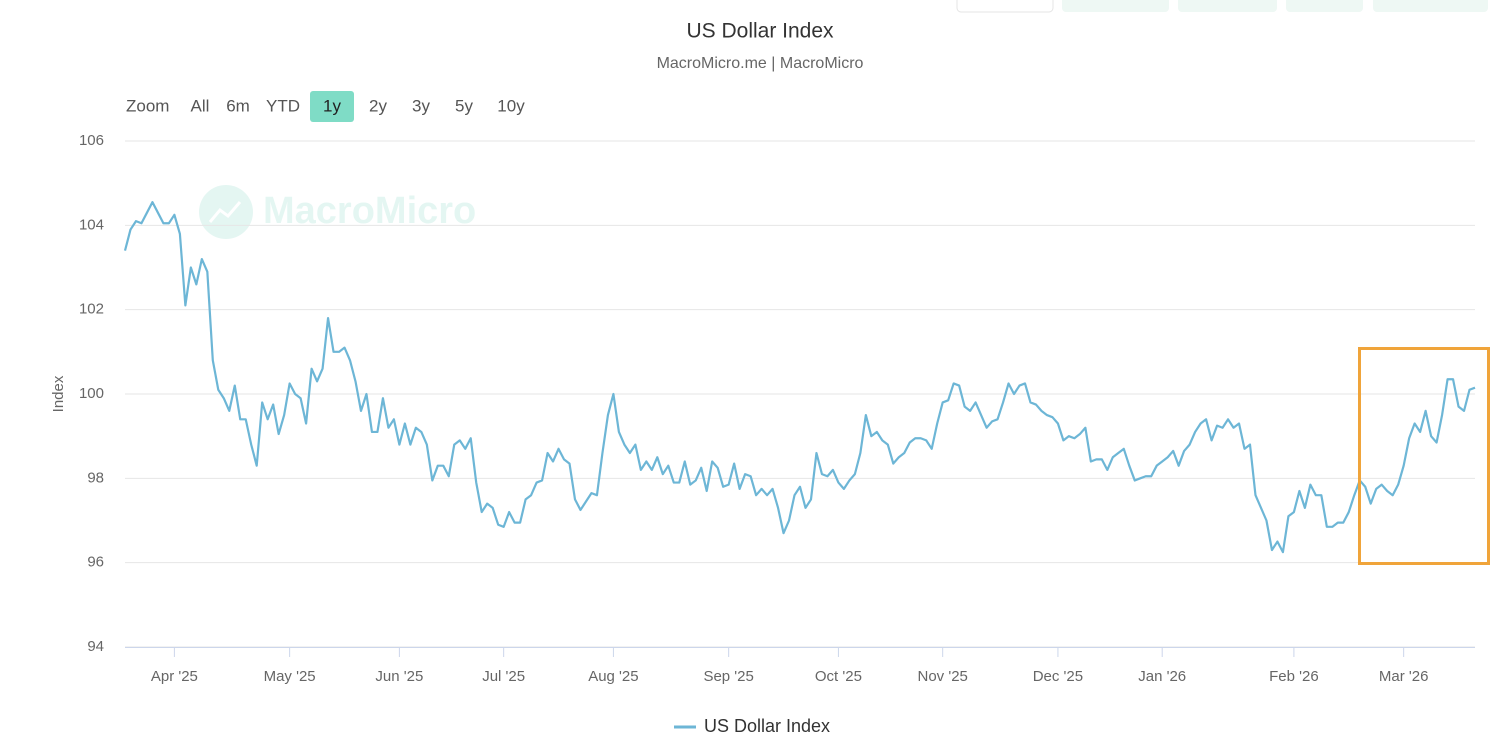 This screenshot has height=749, width=1500. Describe the element at coordinates (1162, 676) in the screenshot. I see `x-tick-label: Jan '26` at that location.